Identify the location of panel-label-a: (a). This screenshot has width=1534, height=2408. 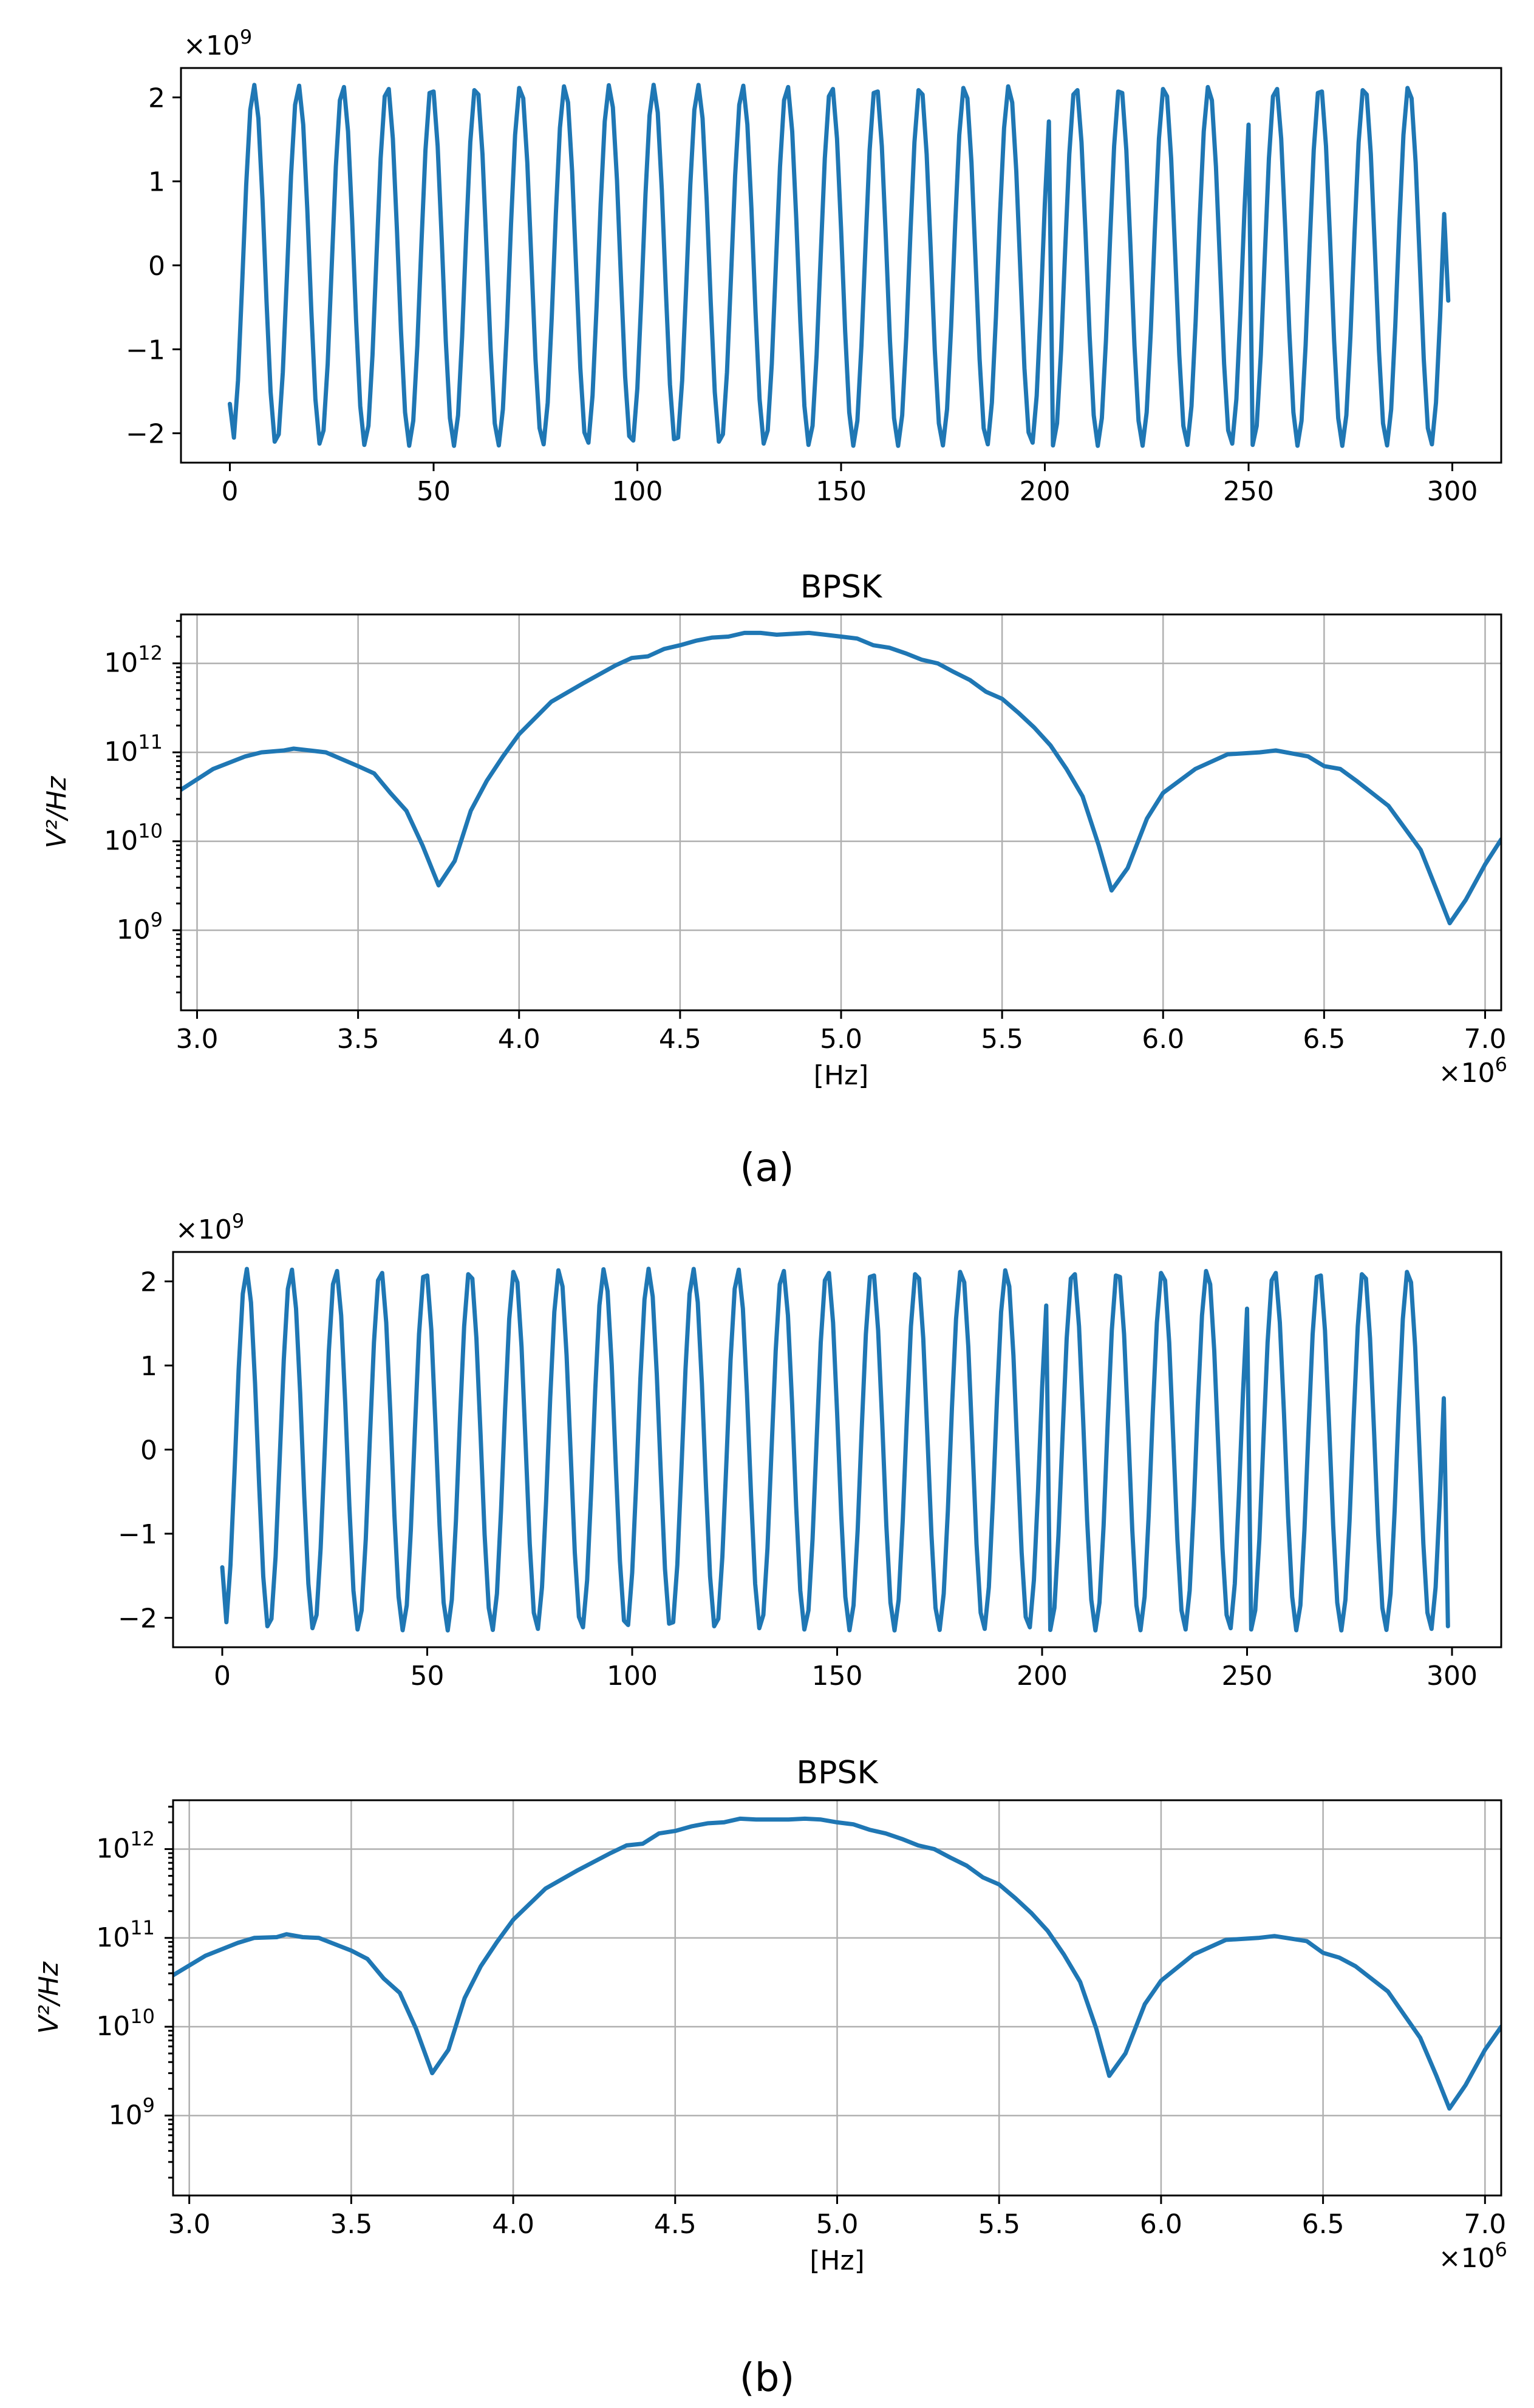
(767, 1169).